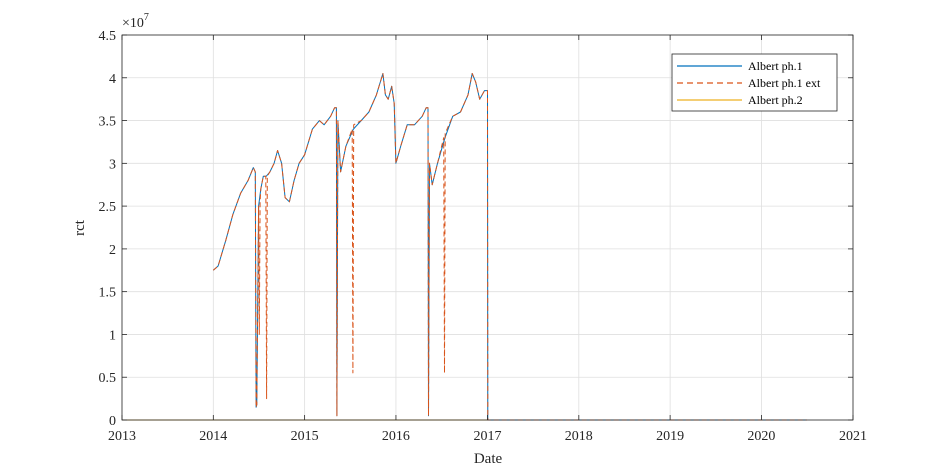 The image size is (945, 472). Describe the element at coordinates (305, 436) in the screenshot. I see `x-tick-label: 2015` at that location.